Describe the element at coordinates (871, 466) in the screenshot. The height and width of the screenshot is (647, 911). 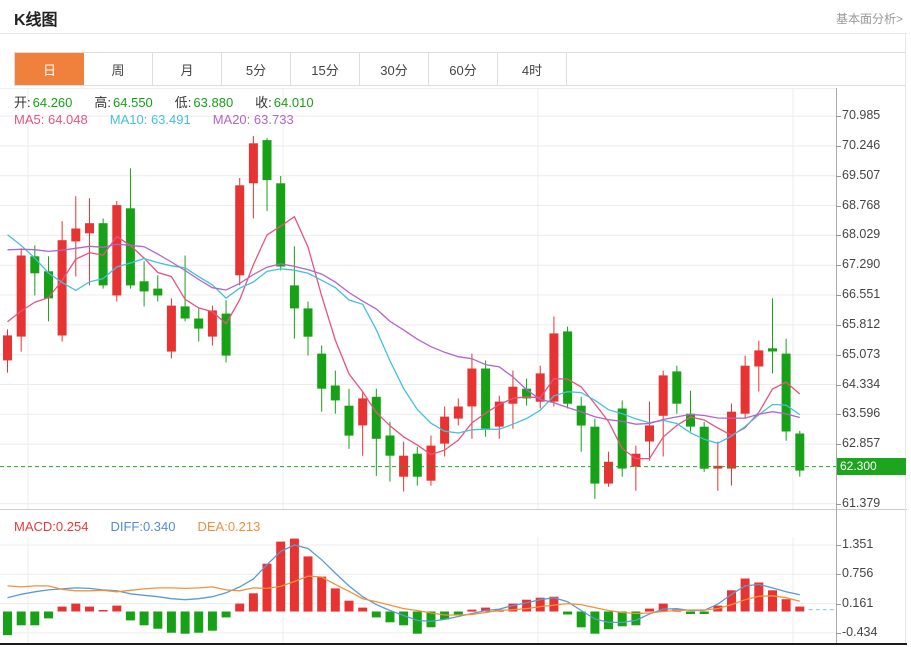
I see `current-price-badge: 62.300` at that location.